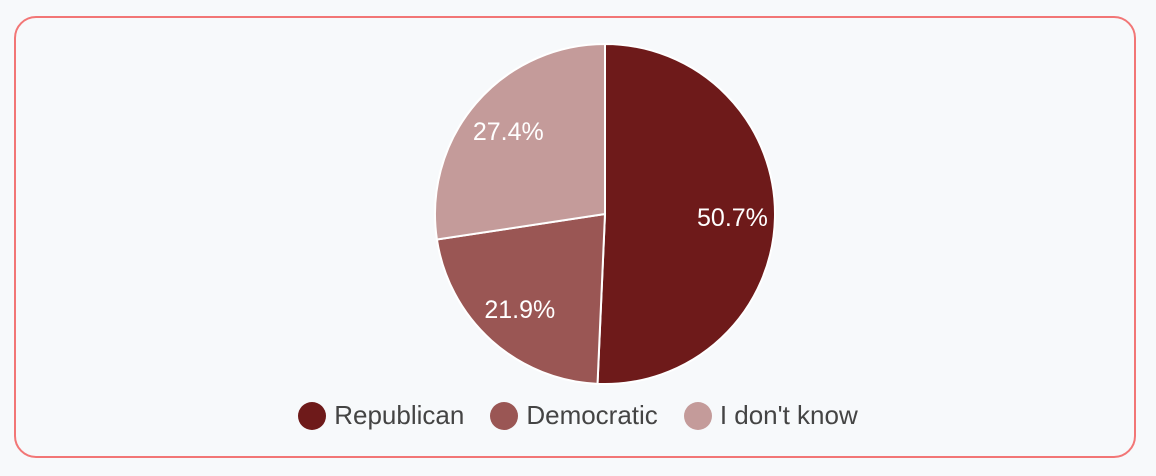  I want to click on legend-label: Republican, so click(399, 415).